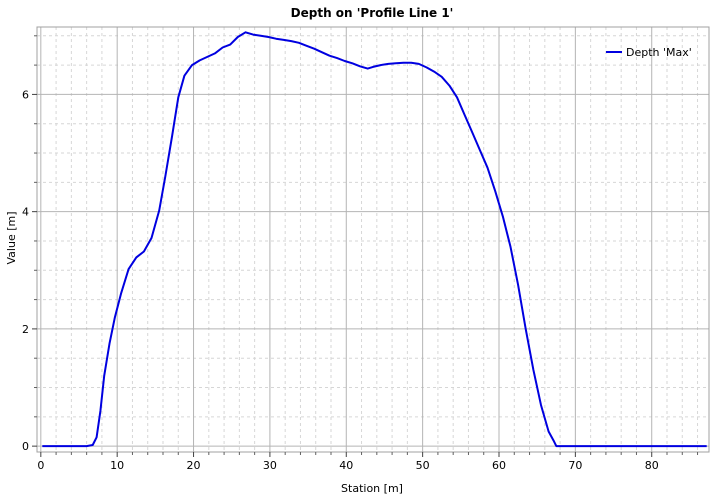 This screenshot has width=725, height=502. Describe the element at coordinates (25, 212) in the screenshot. I see `y-tick-label: 4` at that location.